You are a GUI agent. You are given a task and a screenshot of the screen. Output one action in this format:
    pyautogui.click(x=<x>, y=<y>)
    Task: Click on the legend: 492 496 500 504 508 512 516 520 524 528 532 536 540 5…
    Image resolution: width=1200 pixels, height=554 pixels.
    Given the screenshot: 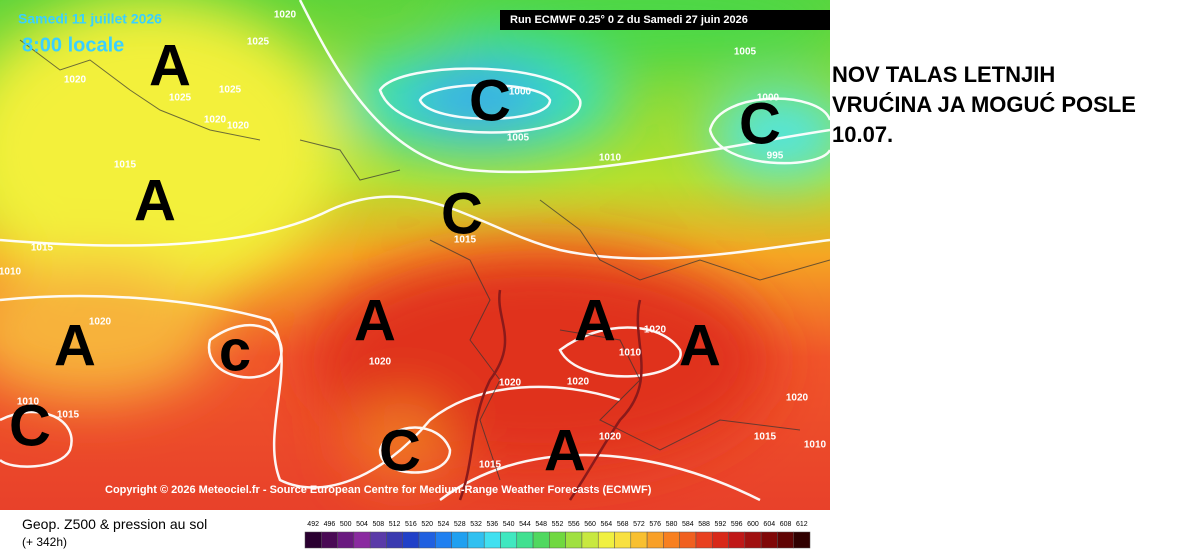 What is the action you would take?
    pyautogui.click(x=557, y=535)
    